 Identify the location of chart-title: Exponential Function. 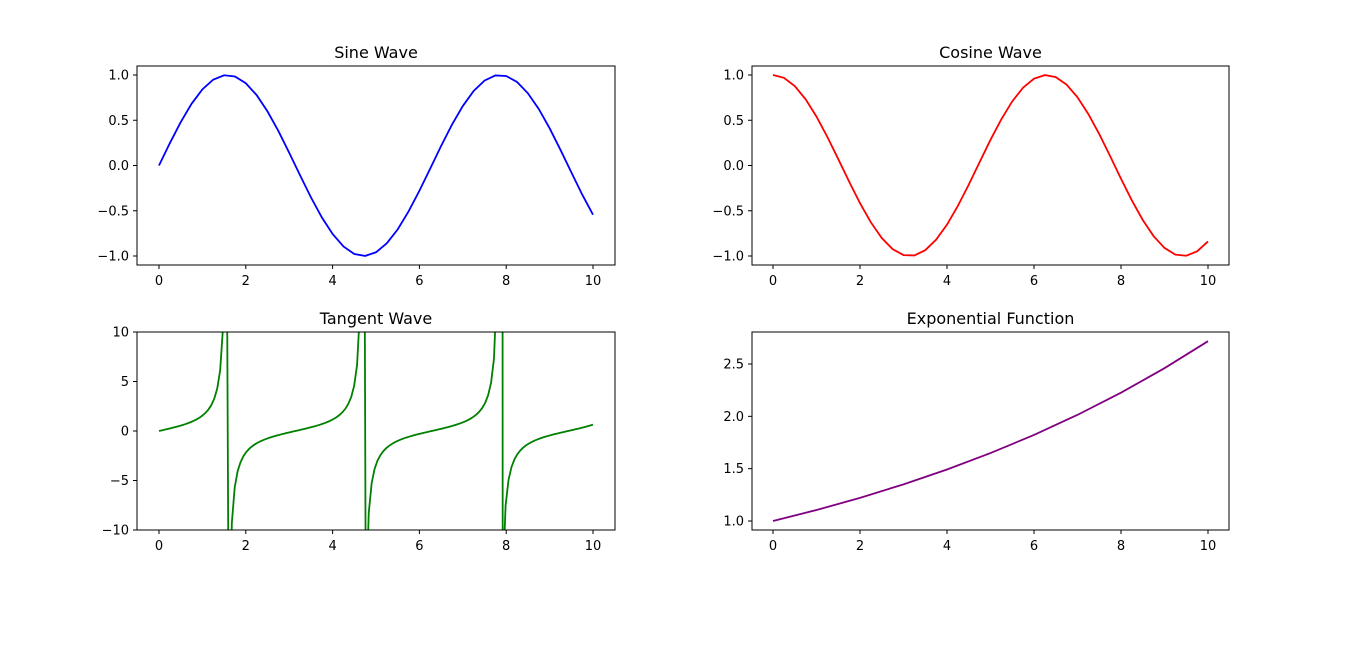
(991, 318).